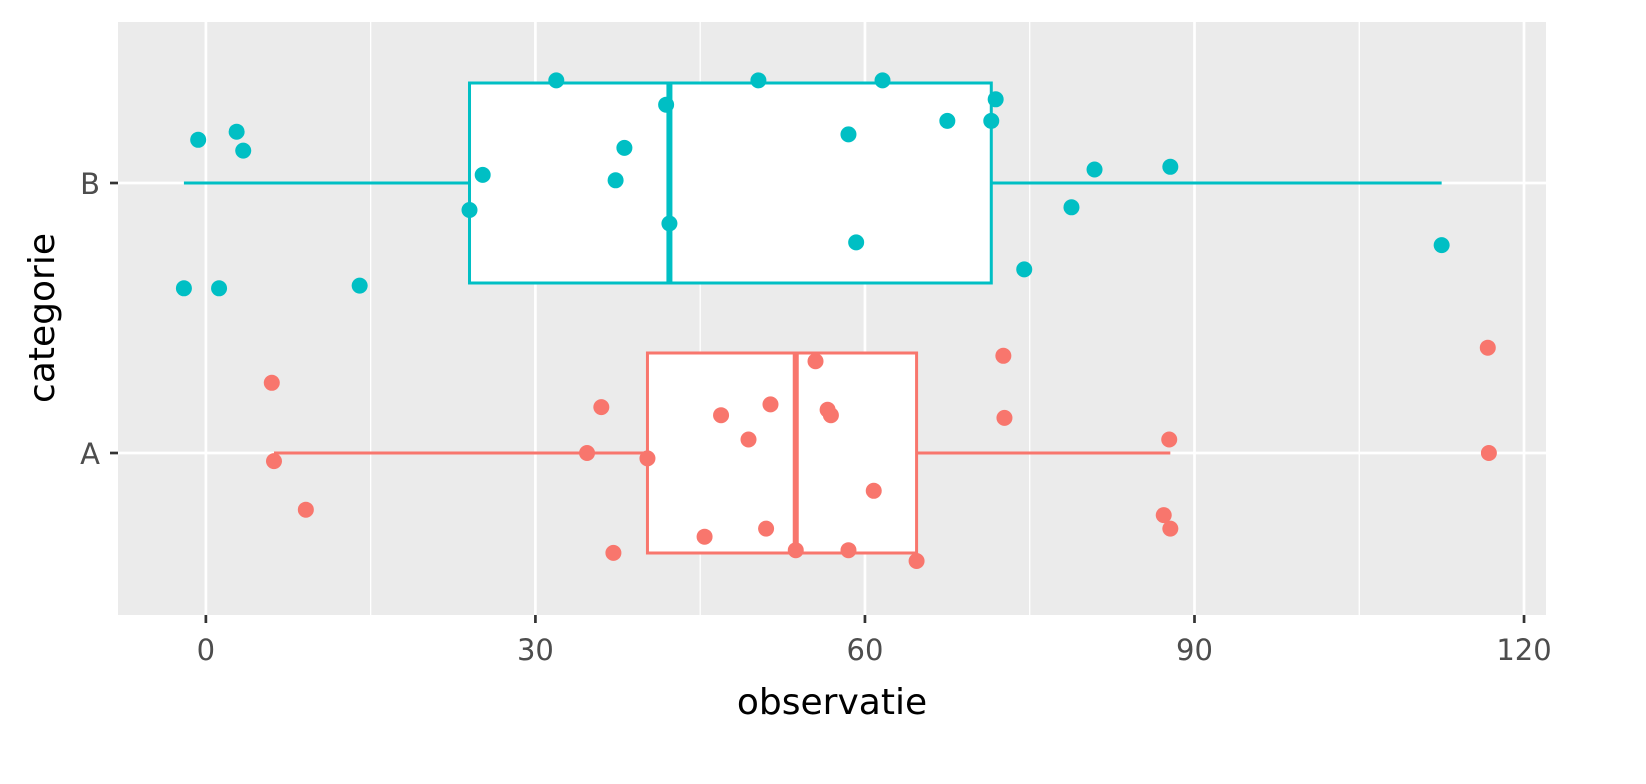  I want to click on x-tick-label-30: 30, so click(535, 650).